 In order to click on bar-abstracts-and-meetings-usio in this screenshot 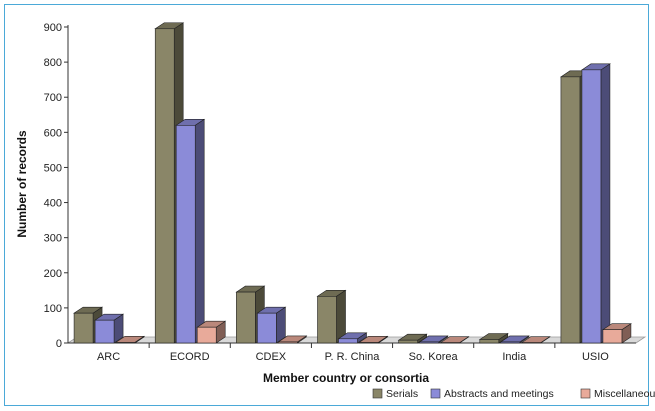, I will do `click(595, 203)`.